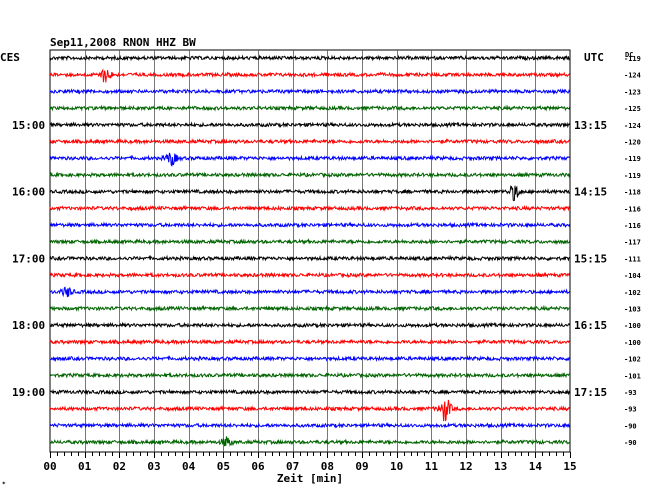 Image resolution: width=650 pixels, height=494 pixels. I want to click on dc-offset-label: -123, so click(632, 92).